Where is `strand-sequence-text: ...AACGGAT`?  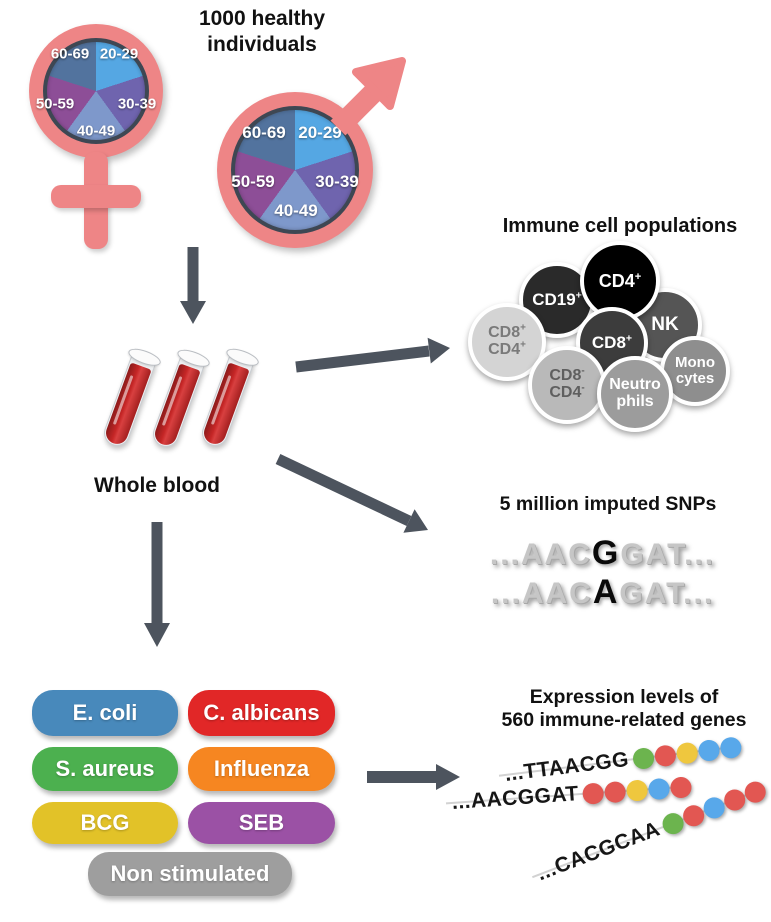
strand-sequence-text: ...AACGGAT is located at coordinates (515, 798).